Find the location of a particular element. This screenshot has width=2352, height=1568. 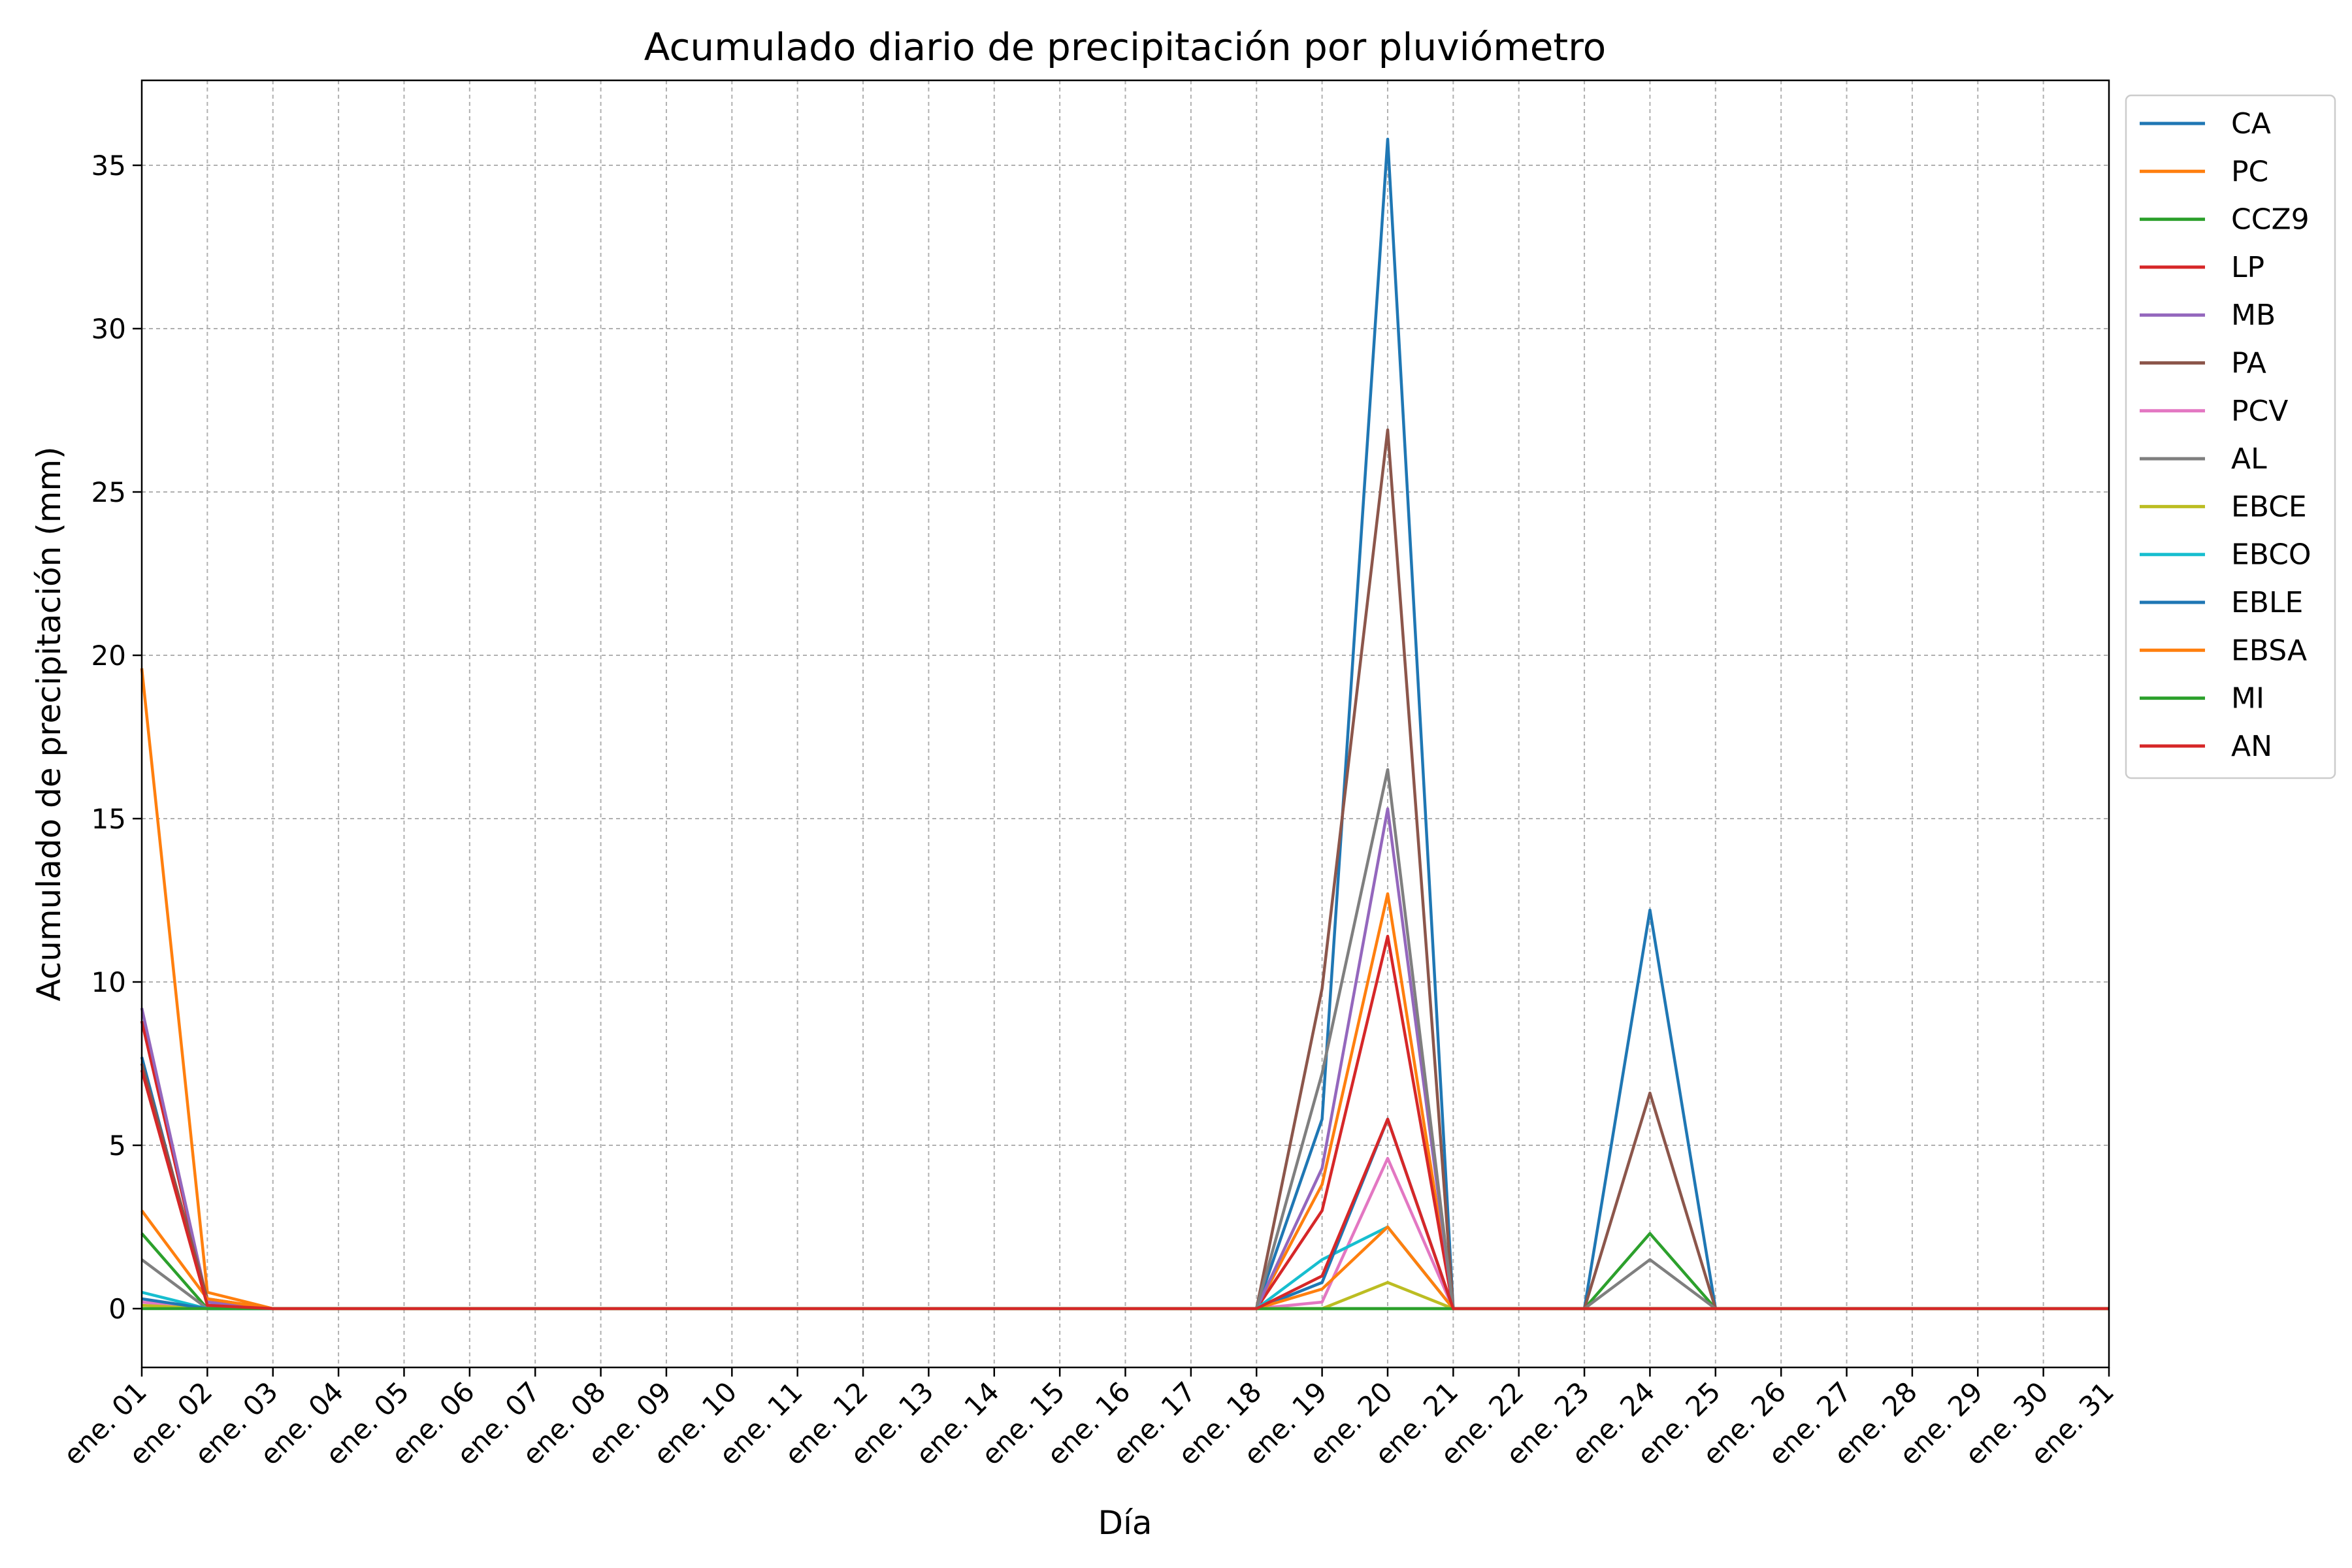

y-tick-label: 15 is located at coordinates (108, 819).